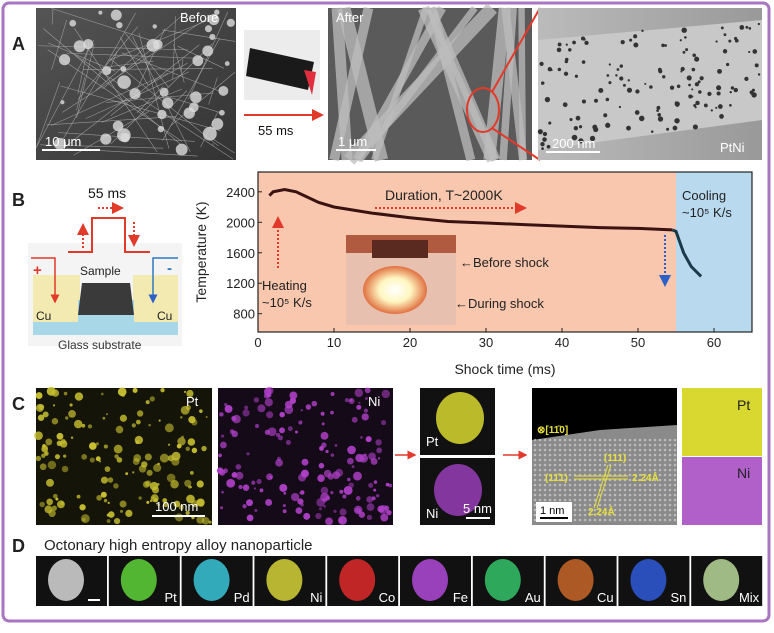 This screenshot has height=633, width=774. What do you see at coordinates (638, 342) in the screenshot?
I see `x-tick-label: 50` at bounding box center [638, 342].